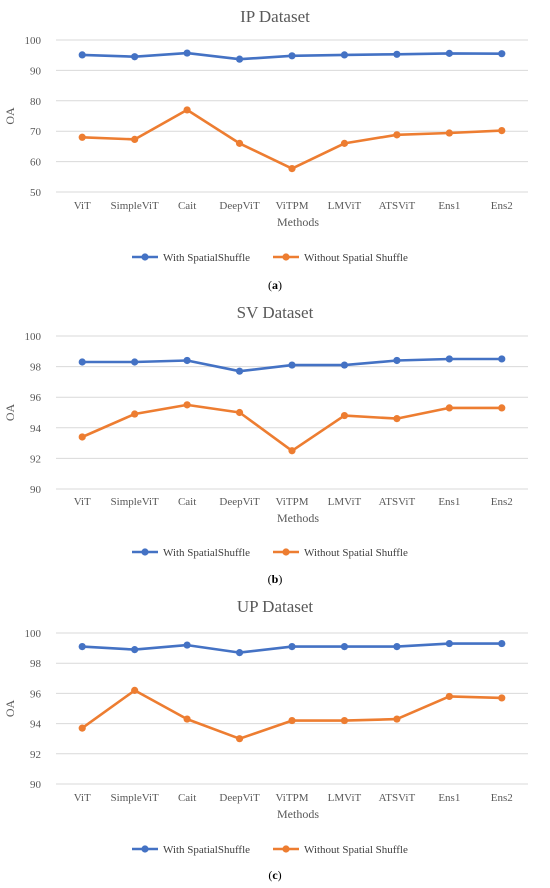  What do you see at coordinates (275, 285) in the screenshot?
I see `panel-caption: (a)` at bounding box center [275, 285].